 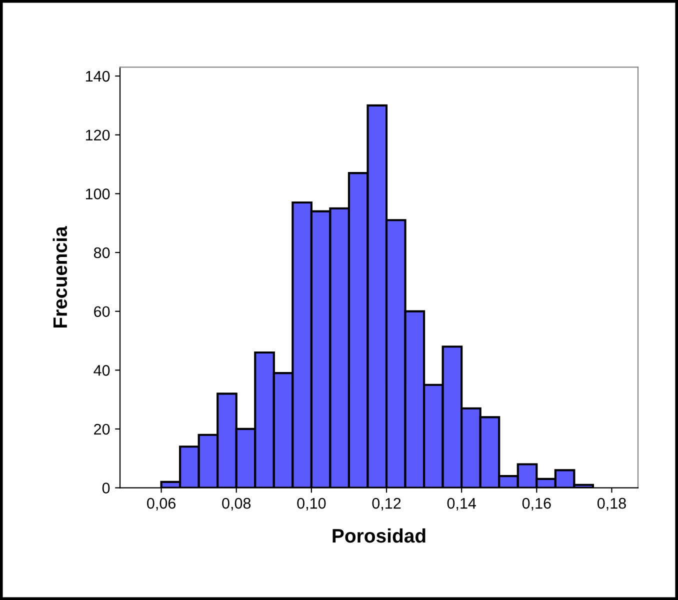 I want to click on x-tick-label: 0,12, so click(x=386, y=504).